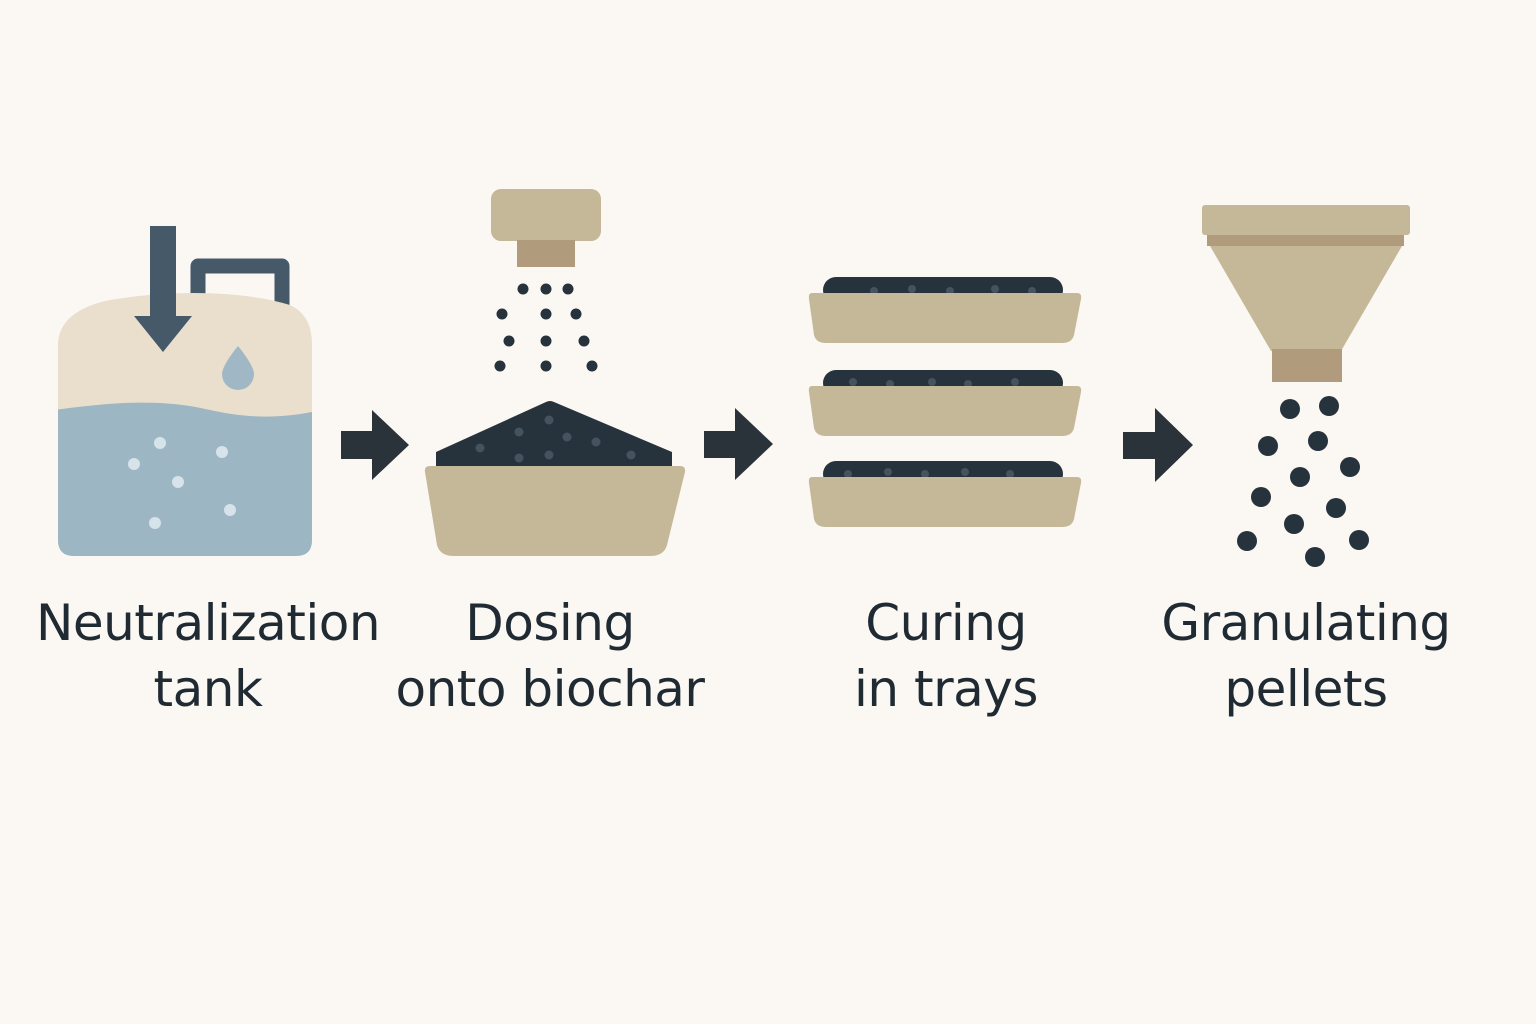  What do you see at coordinates (546, 327) in the screenshot?
I see `spray-dots` at bounding box center [546, 327].